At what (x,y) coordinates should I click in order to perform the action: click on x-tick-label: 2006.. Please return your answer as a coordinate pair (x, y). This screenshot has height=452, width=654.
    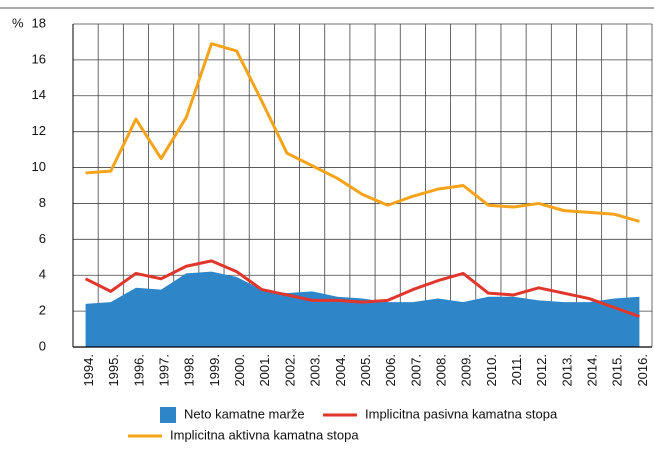
    Looking at the image, I should click on (390, 370).